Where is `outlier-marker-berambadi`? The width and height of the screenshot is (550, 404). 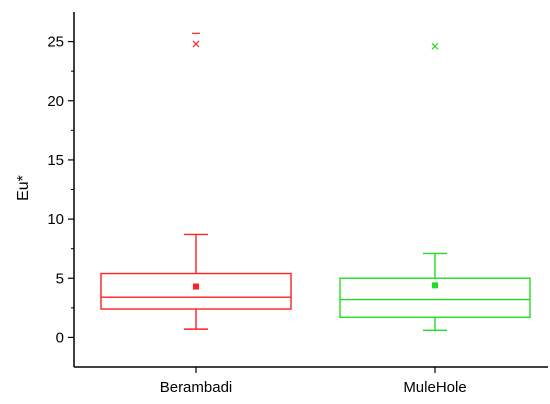
outlier-marker-berambadi is located at coordinates (196, 44).